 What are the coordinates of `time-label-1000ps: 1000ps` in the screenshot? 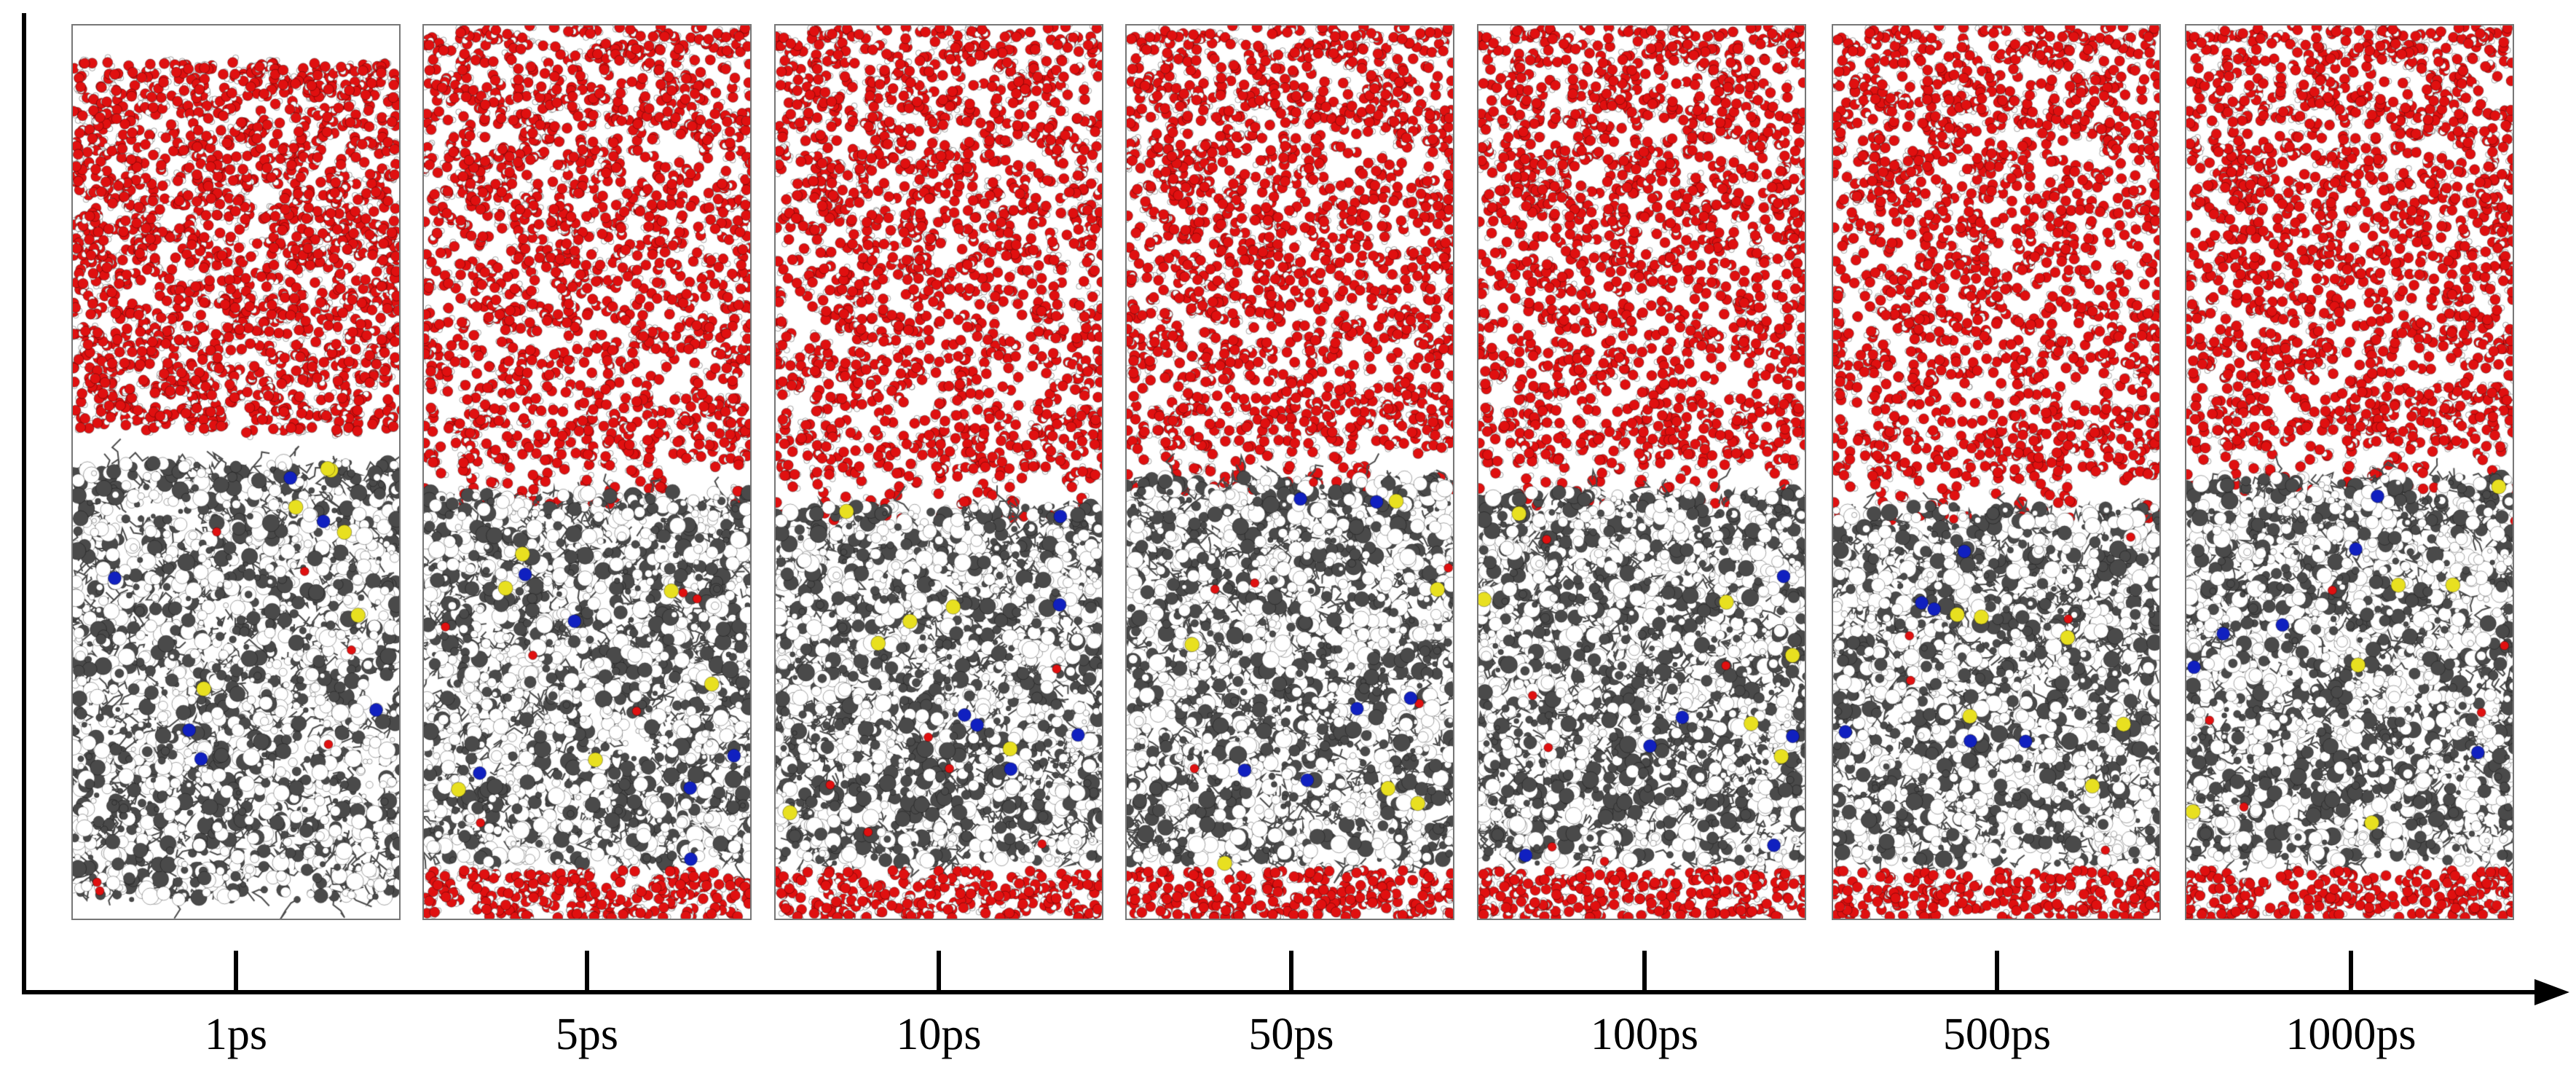 It's located at (2351, 1034).